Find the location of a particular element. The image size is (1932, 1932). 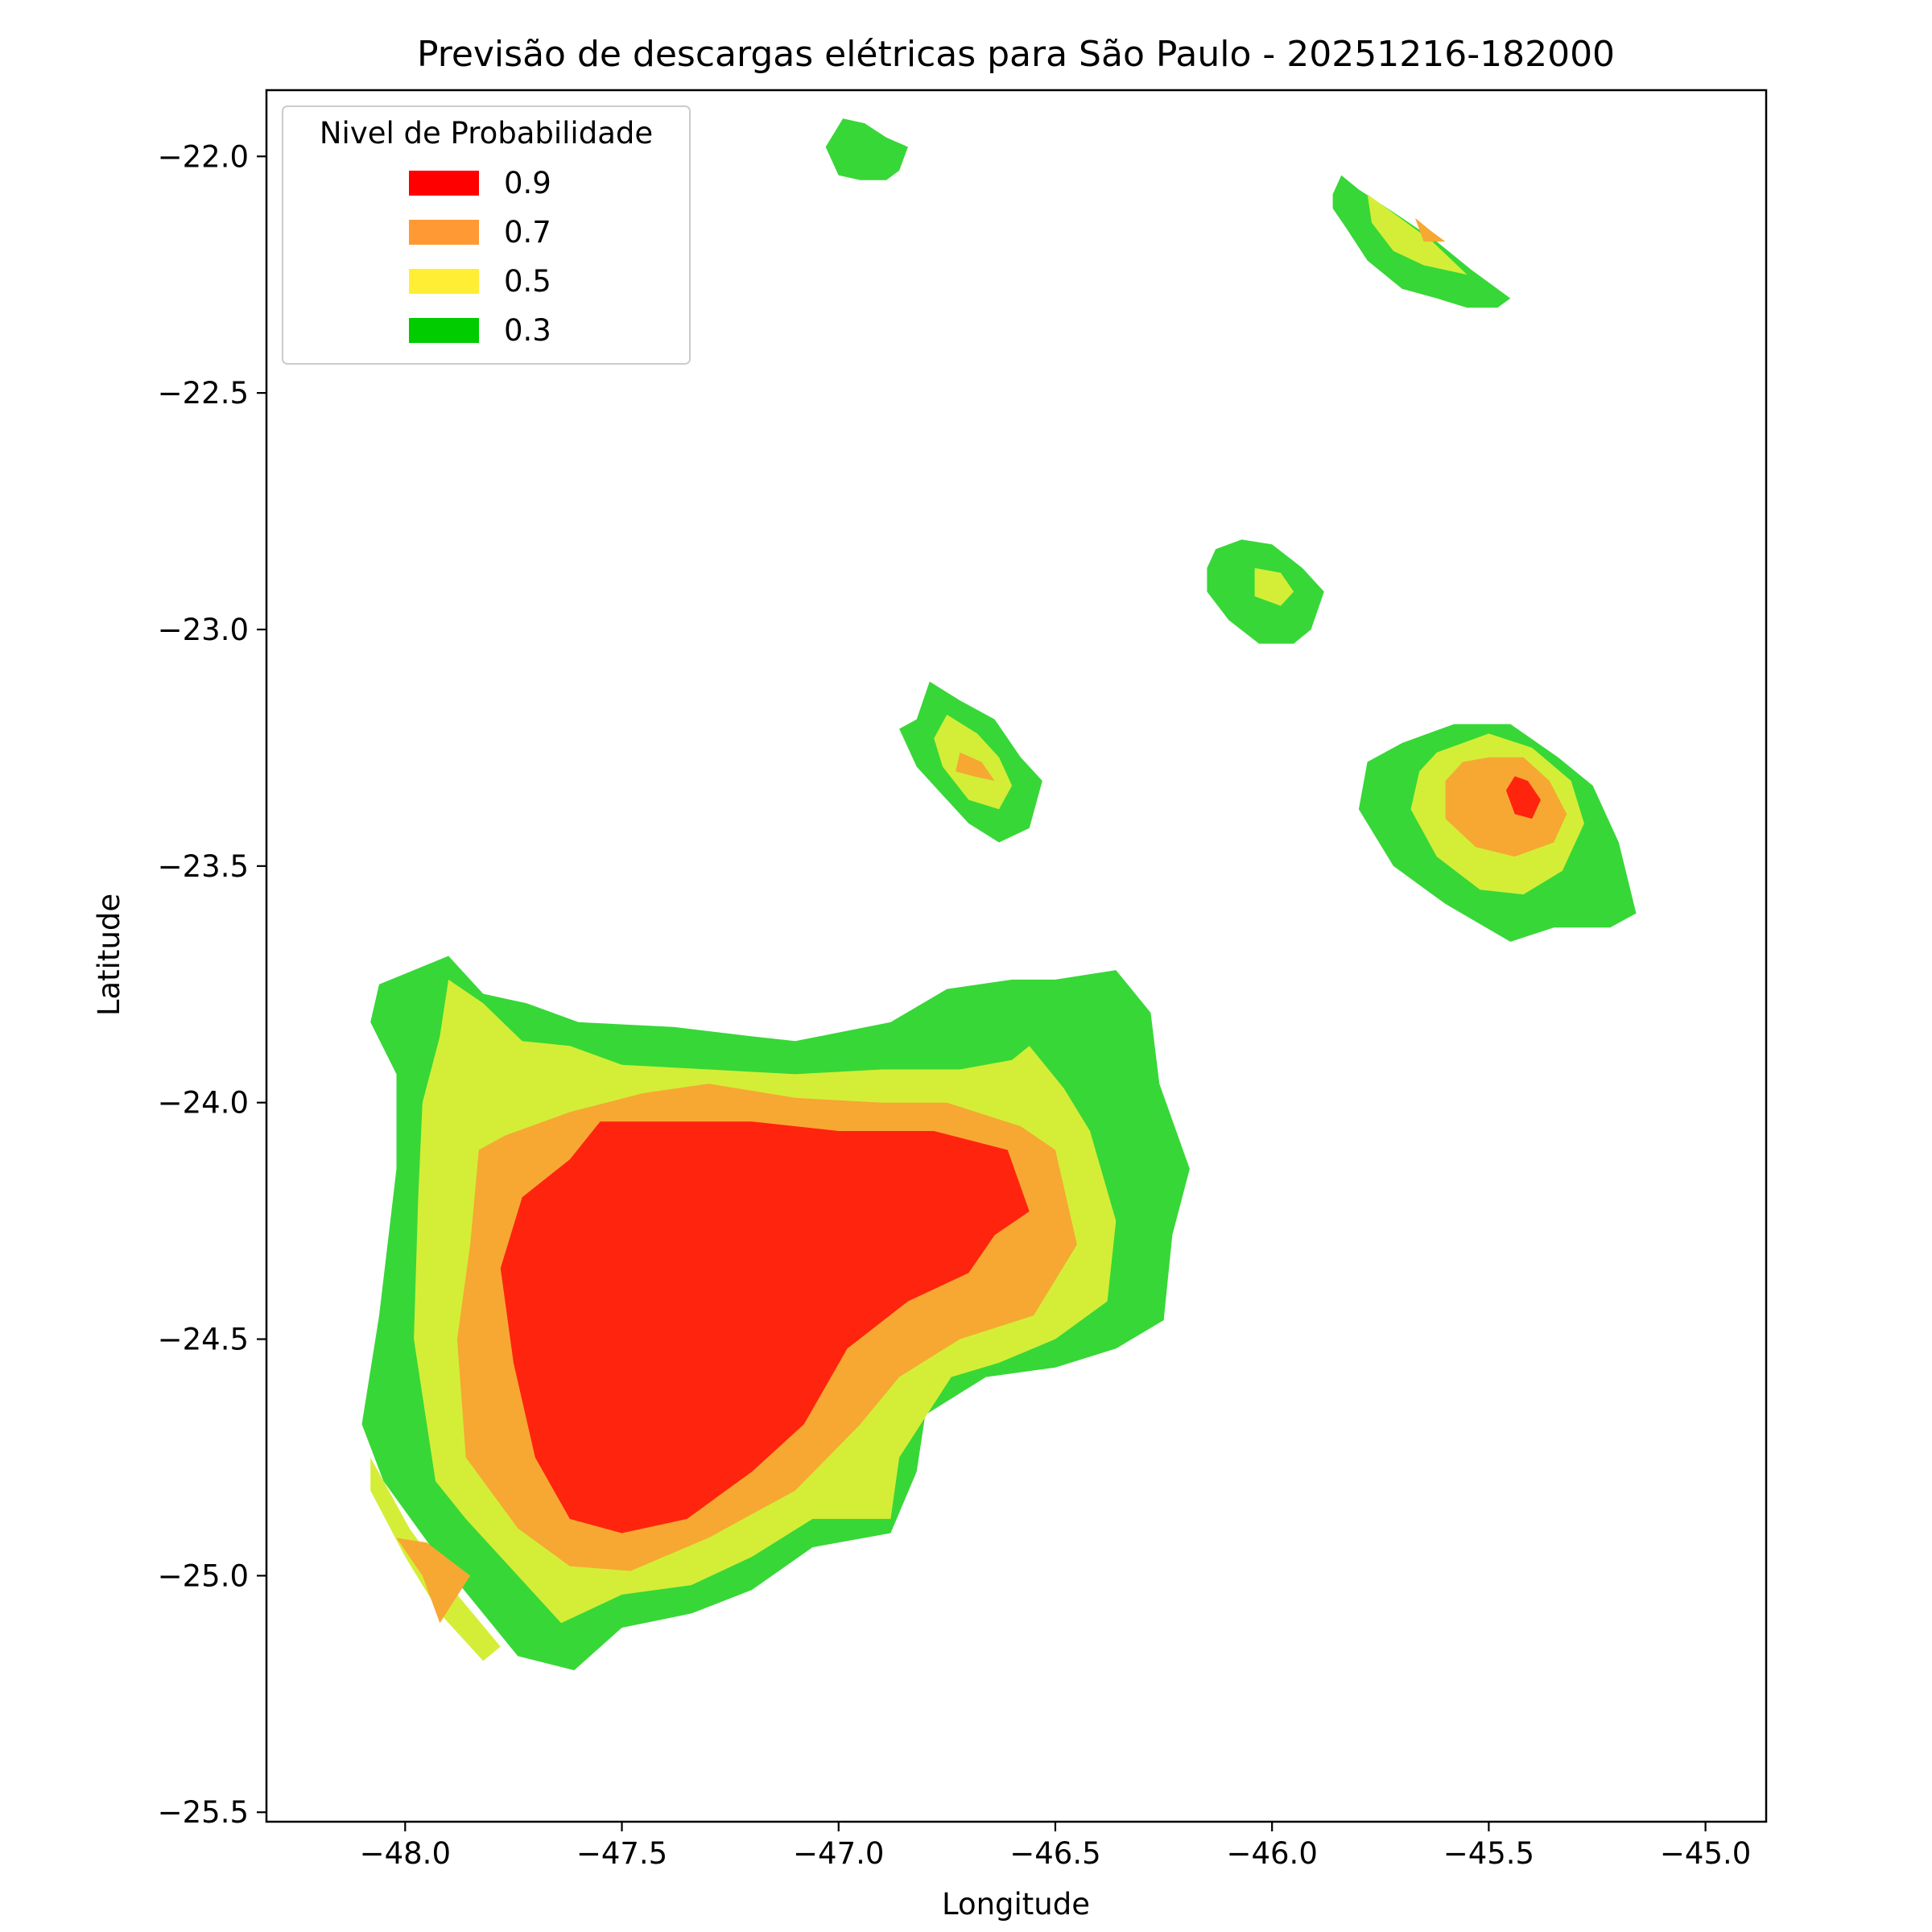

legend-box is located at coordinates (486, 235).